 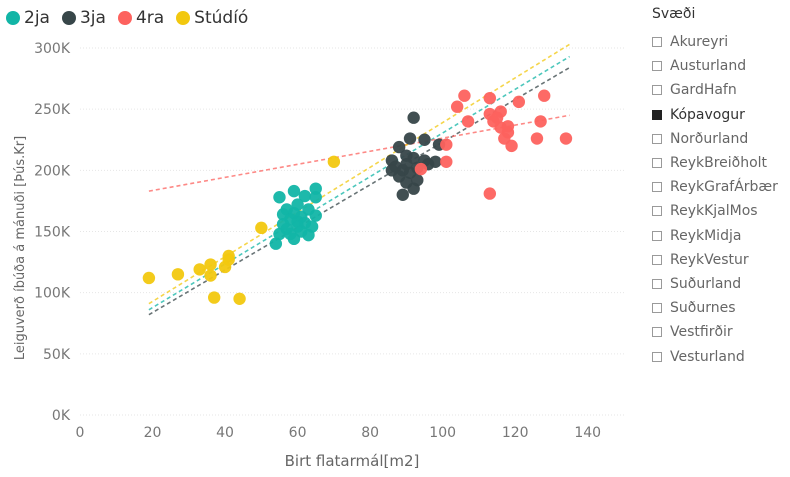 I want to click on x-tick-label: 60, so click(x=298, y=433).